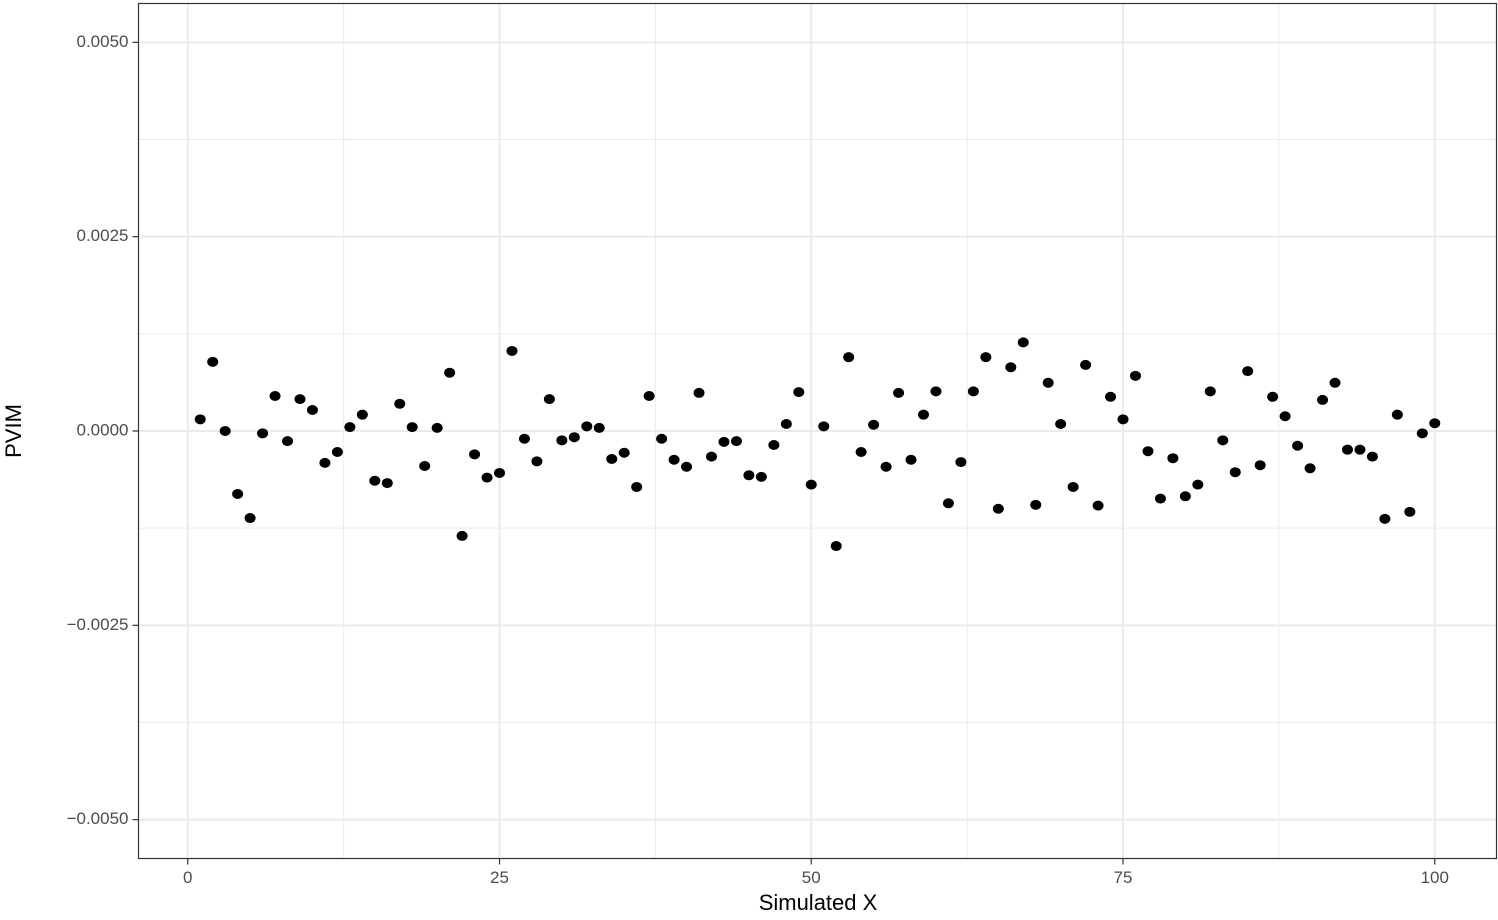 This screenshot has width=1498, height=920. I want to click on y-axis-title: PVIM, so click(13, 431).